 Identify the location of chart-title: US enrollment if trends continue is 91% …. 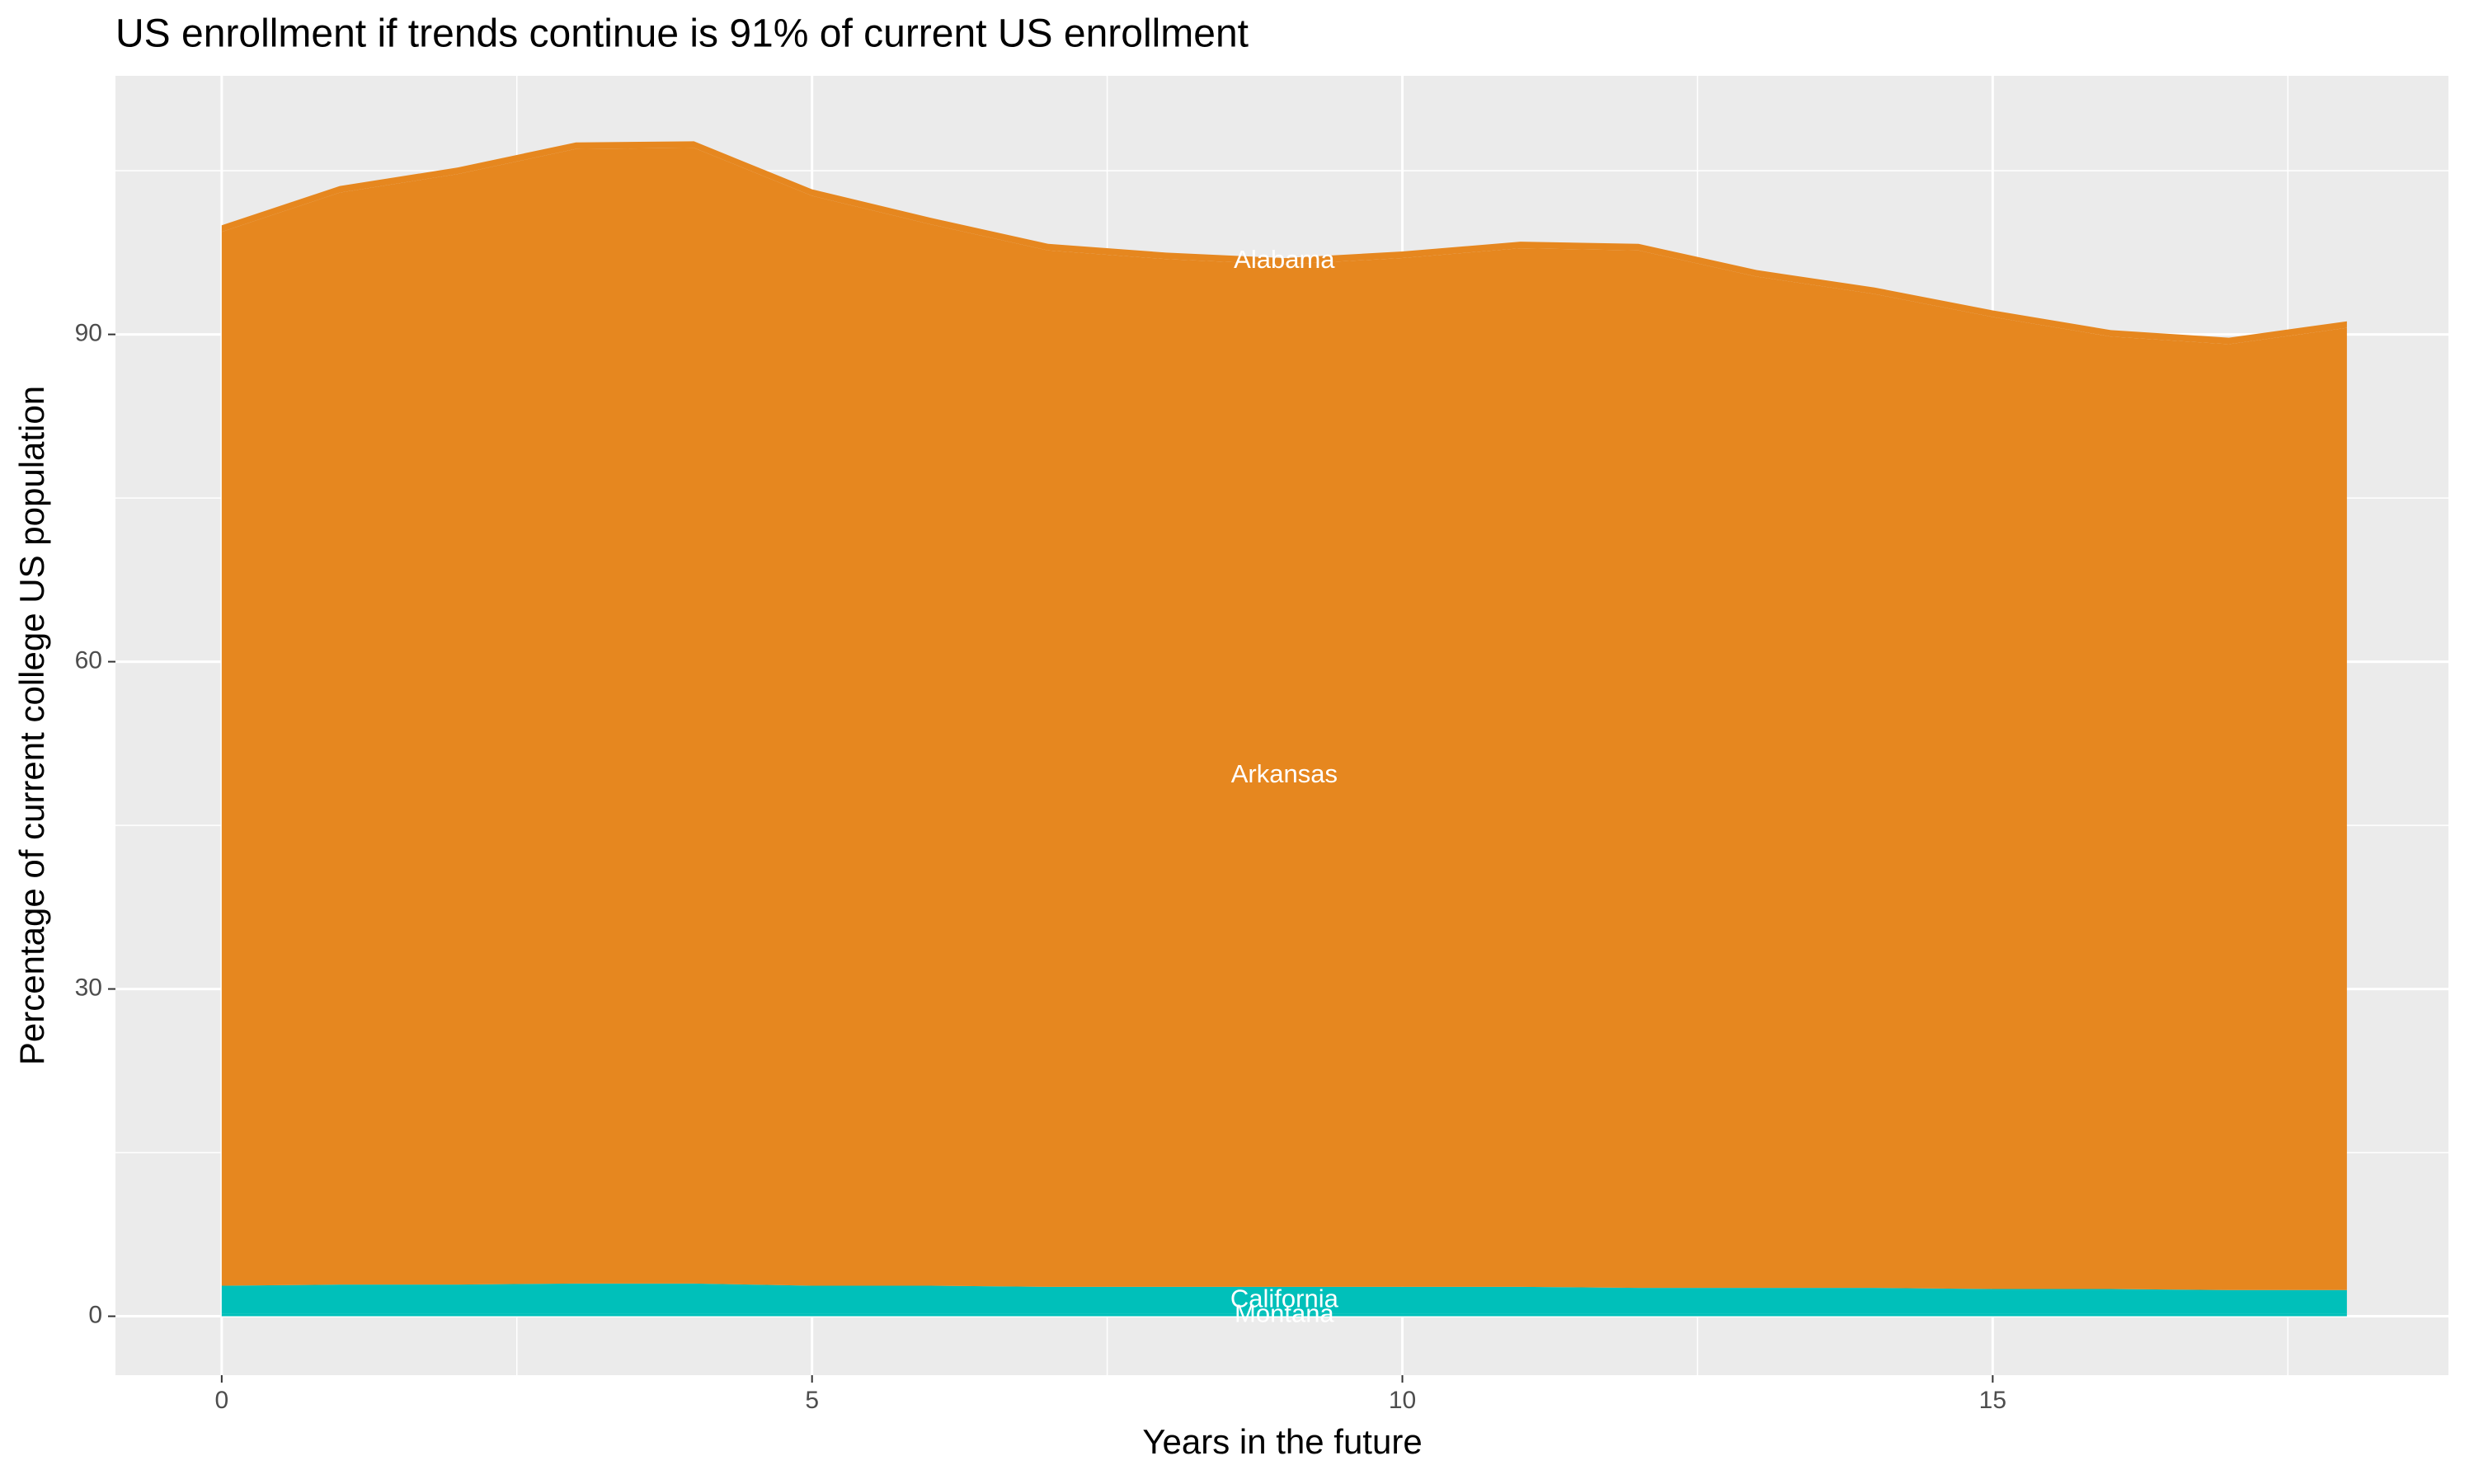
(682, 34).